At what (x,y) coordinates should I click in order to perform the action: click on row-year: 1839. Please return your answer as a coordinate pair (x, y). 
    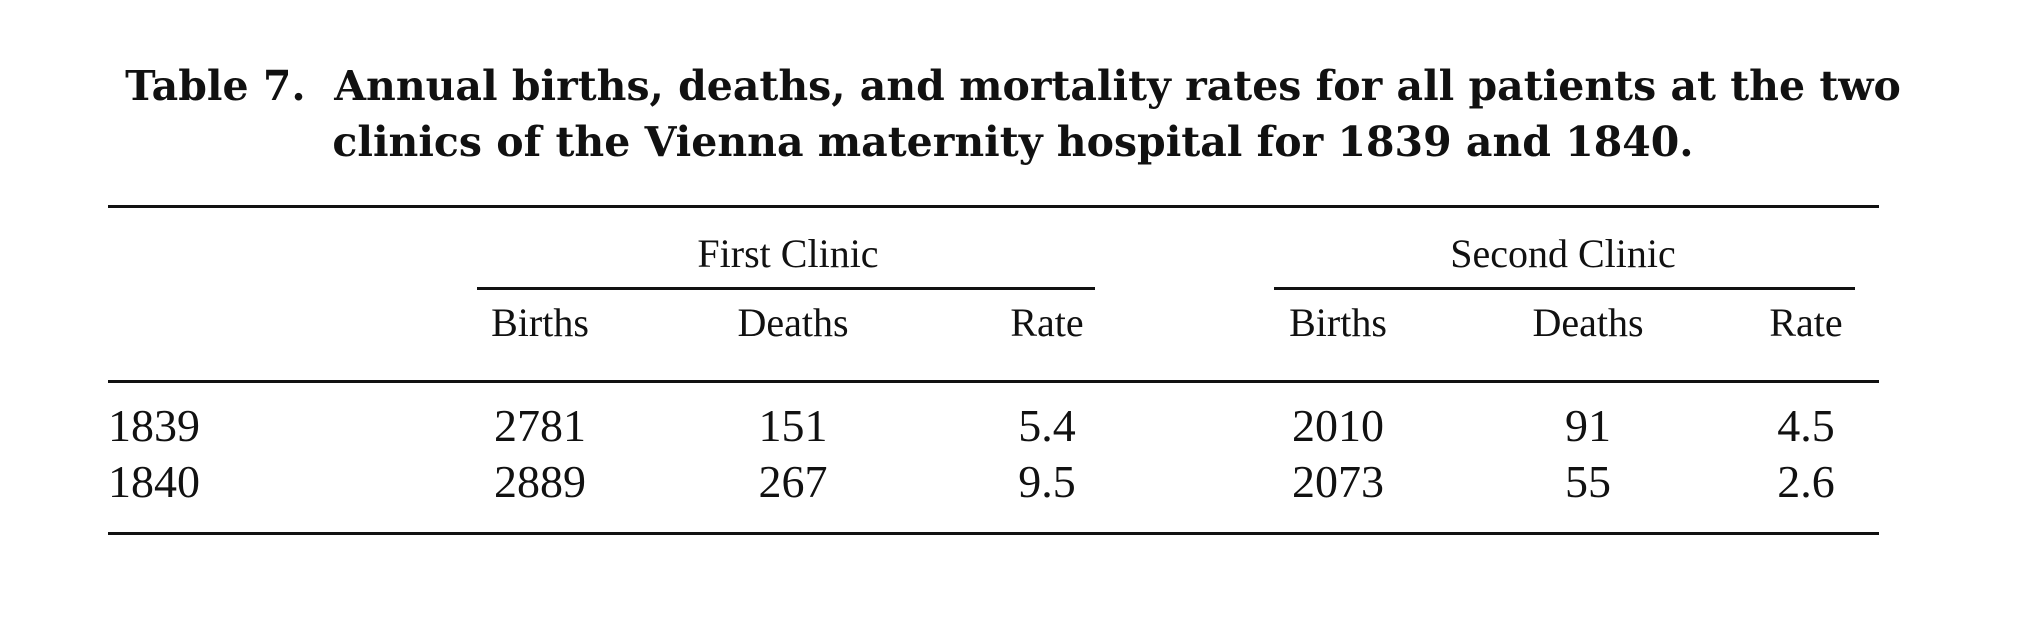
    Looking at the image, I should click on (154, 425).